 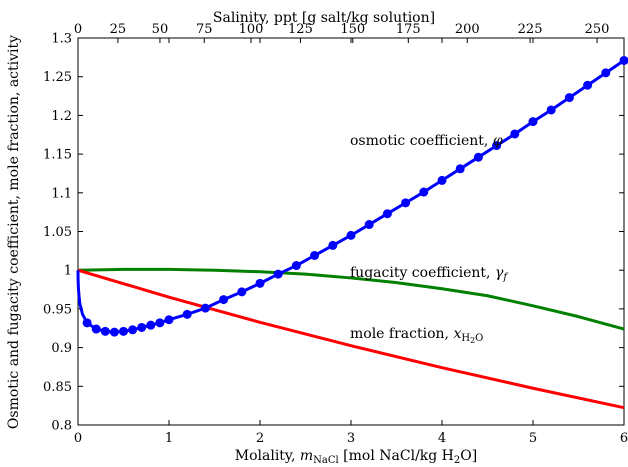 I want to click on y-tick-label: 1.1, so click(x=61, y=193).